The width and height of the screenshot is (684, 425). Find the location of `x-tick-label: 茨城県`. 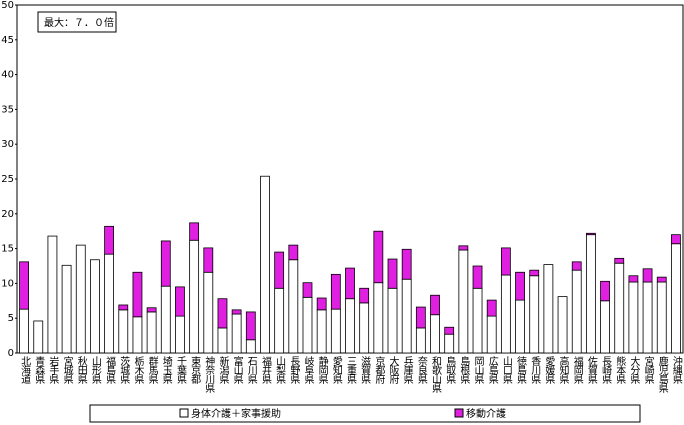

x-tick-label: 茨城県 is located at coordinates (124, 370).